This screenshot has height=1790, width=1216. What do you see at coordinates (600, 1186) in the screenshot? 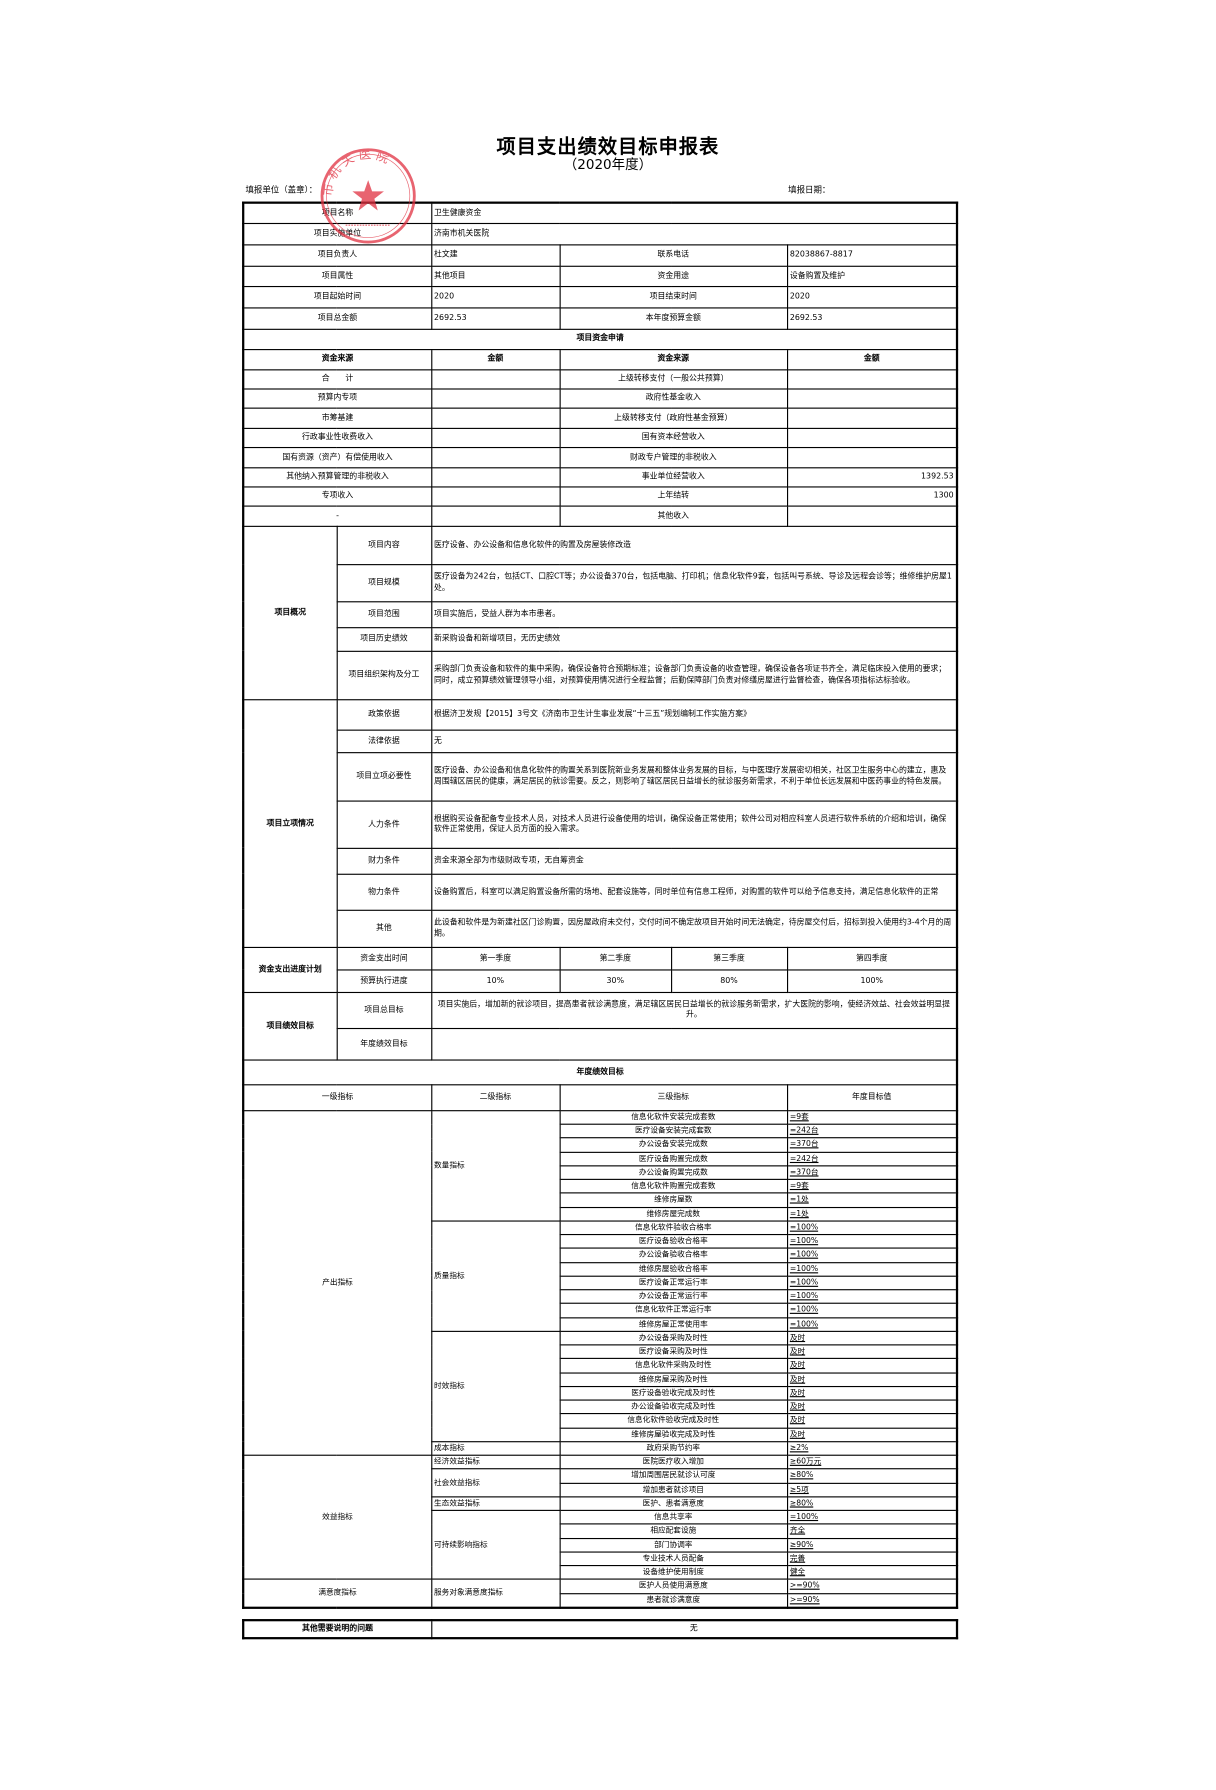
I see `indicator-row: 信息化软件购置完成套数 =9套` at bounding box center [600, 1186].